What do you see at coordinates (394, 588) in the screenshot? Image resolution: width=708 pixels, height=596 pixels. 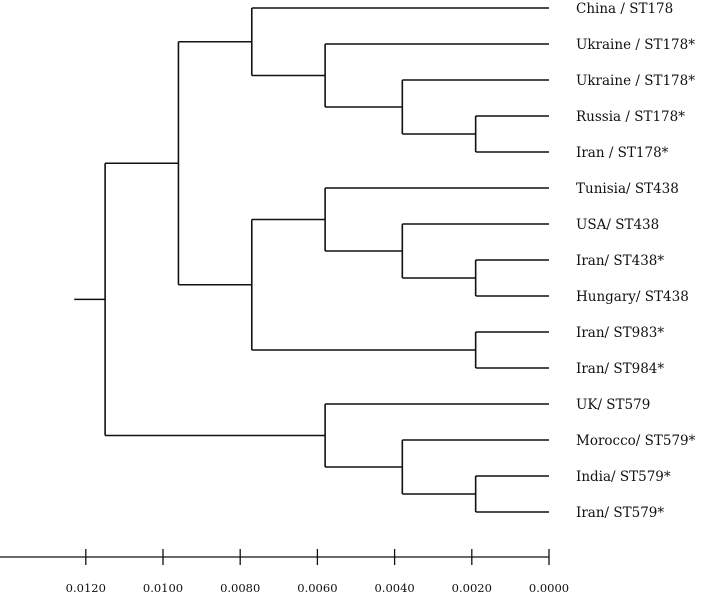 I see `axis-tick-label: 0.0040` at bounding box center [394, 588].